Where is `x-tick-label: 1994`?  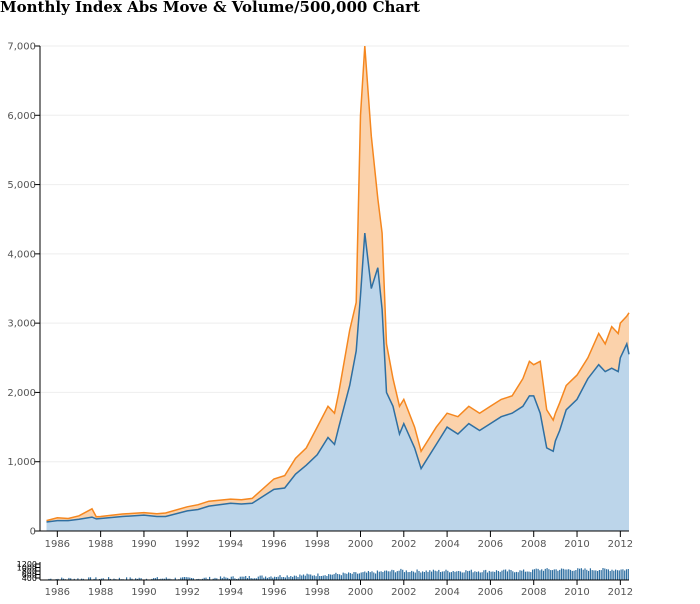 x-tick-label: 1994 is located at coordinates (230, 544).